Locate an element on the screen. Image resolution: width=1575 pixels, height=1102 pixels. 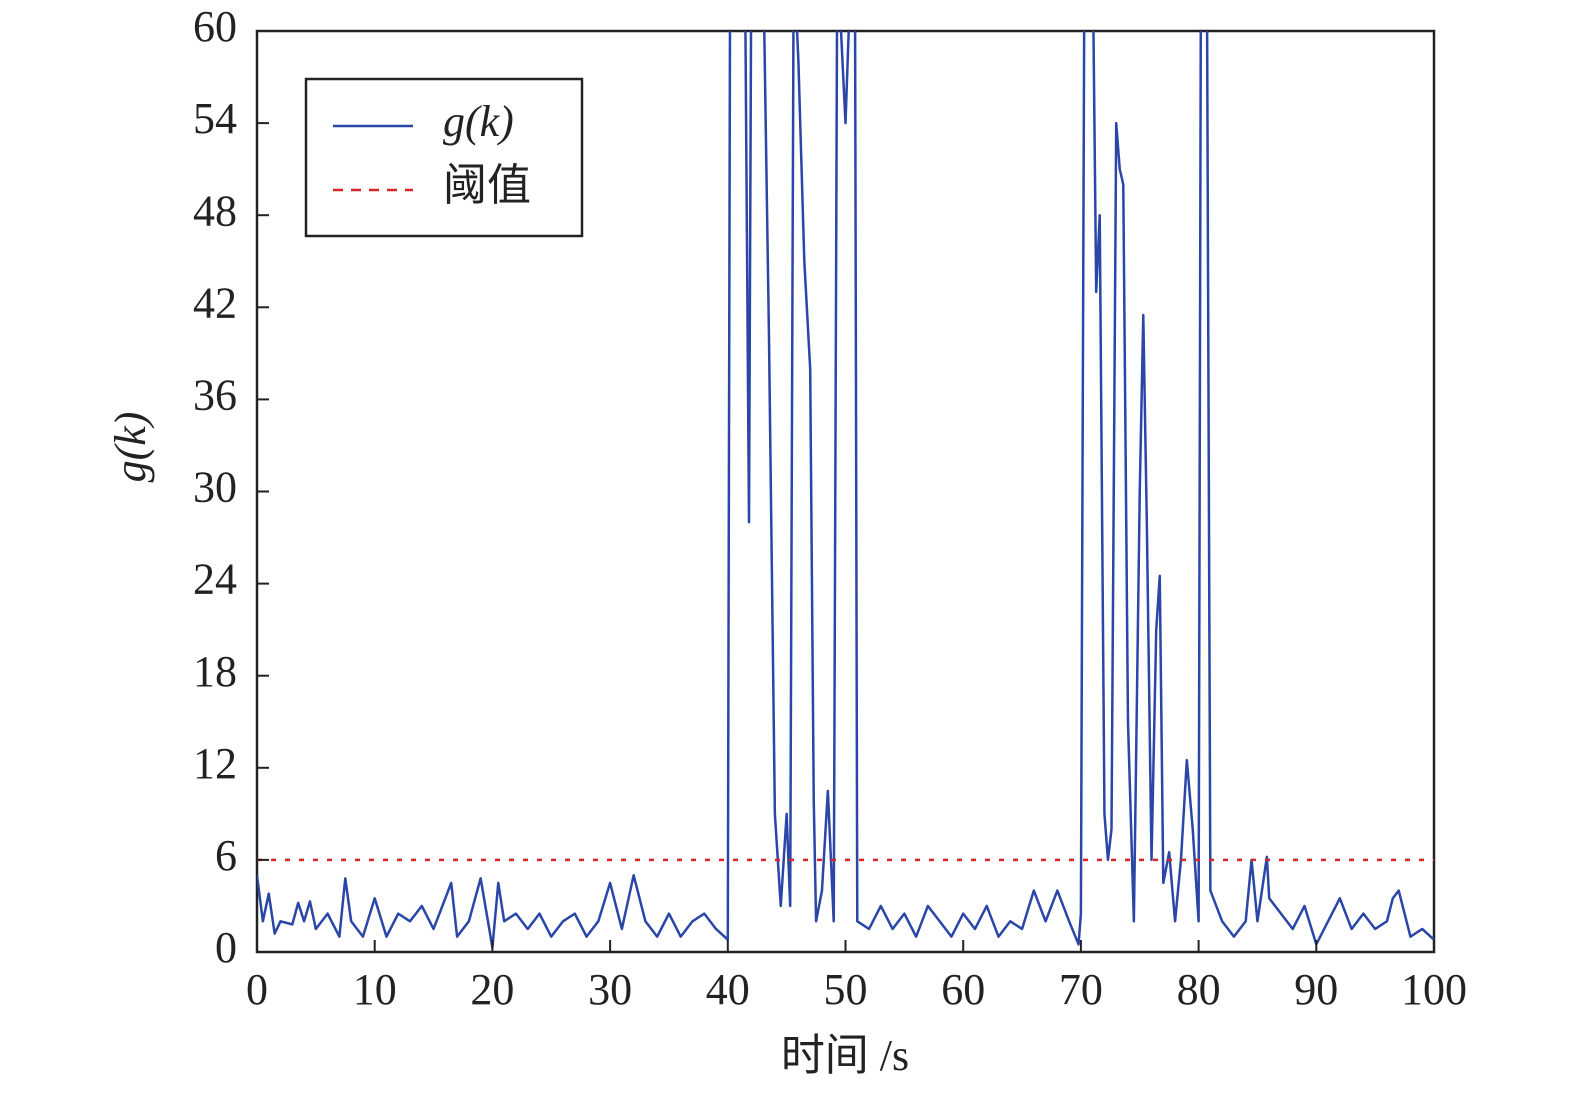
y-tick-label: 36 is located at coordinates (215, 394).